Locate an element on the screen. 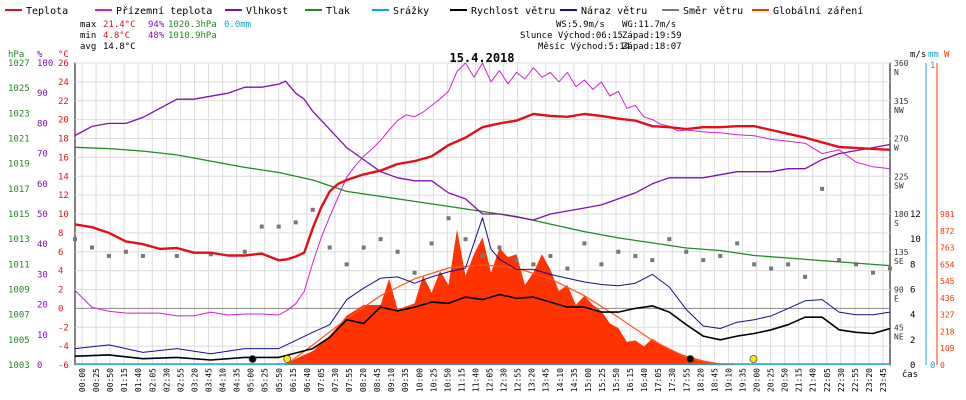  left-axis-tick: 100 is located at coordinates (45, 64).